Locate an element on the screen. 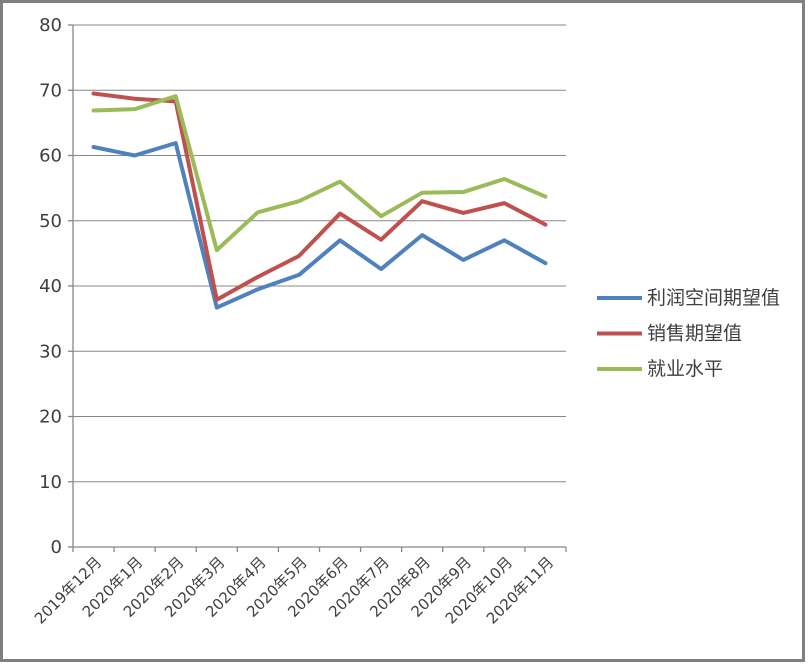  y-axis-label: 50 is located at coordinates (50, 221).